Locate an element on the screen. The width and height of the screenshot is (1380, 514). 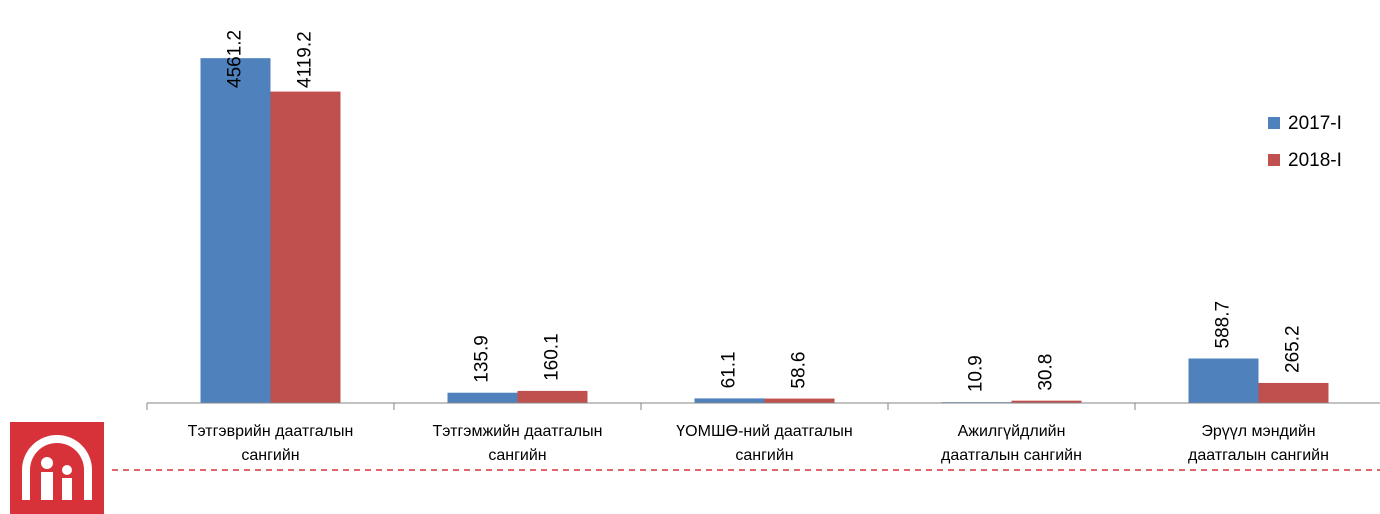
logo is located at coordinates (57, 468).